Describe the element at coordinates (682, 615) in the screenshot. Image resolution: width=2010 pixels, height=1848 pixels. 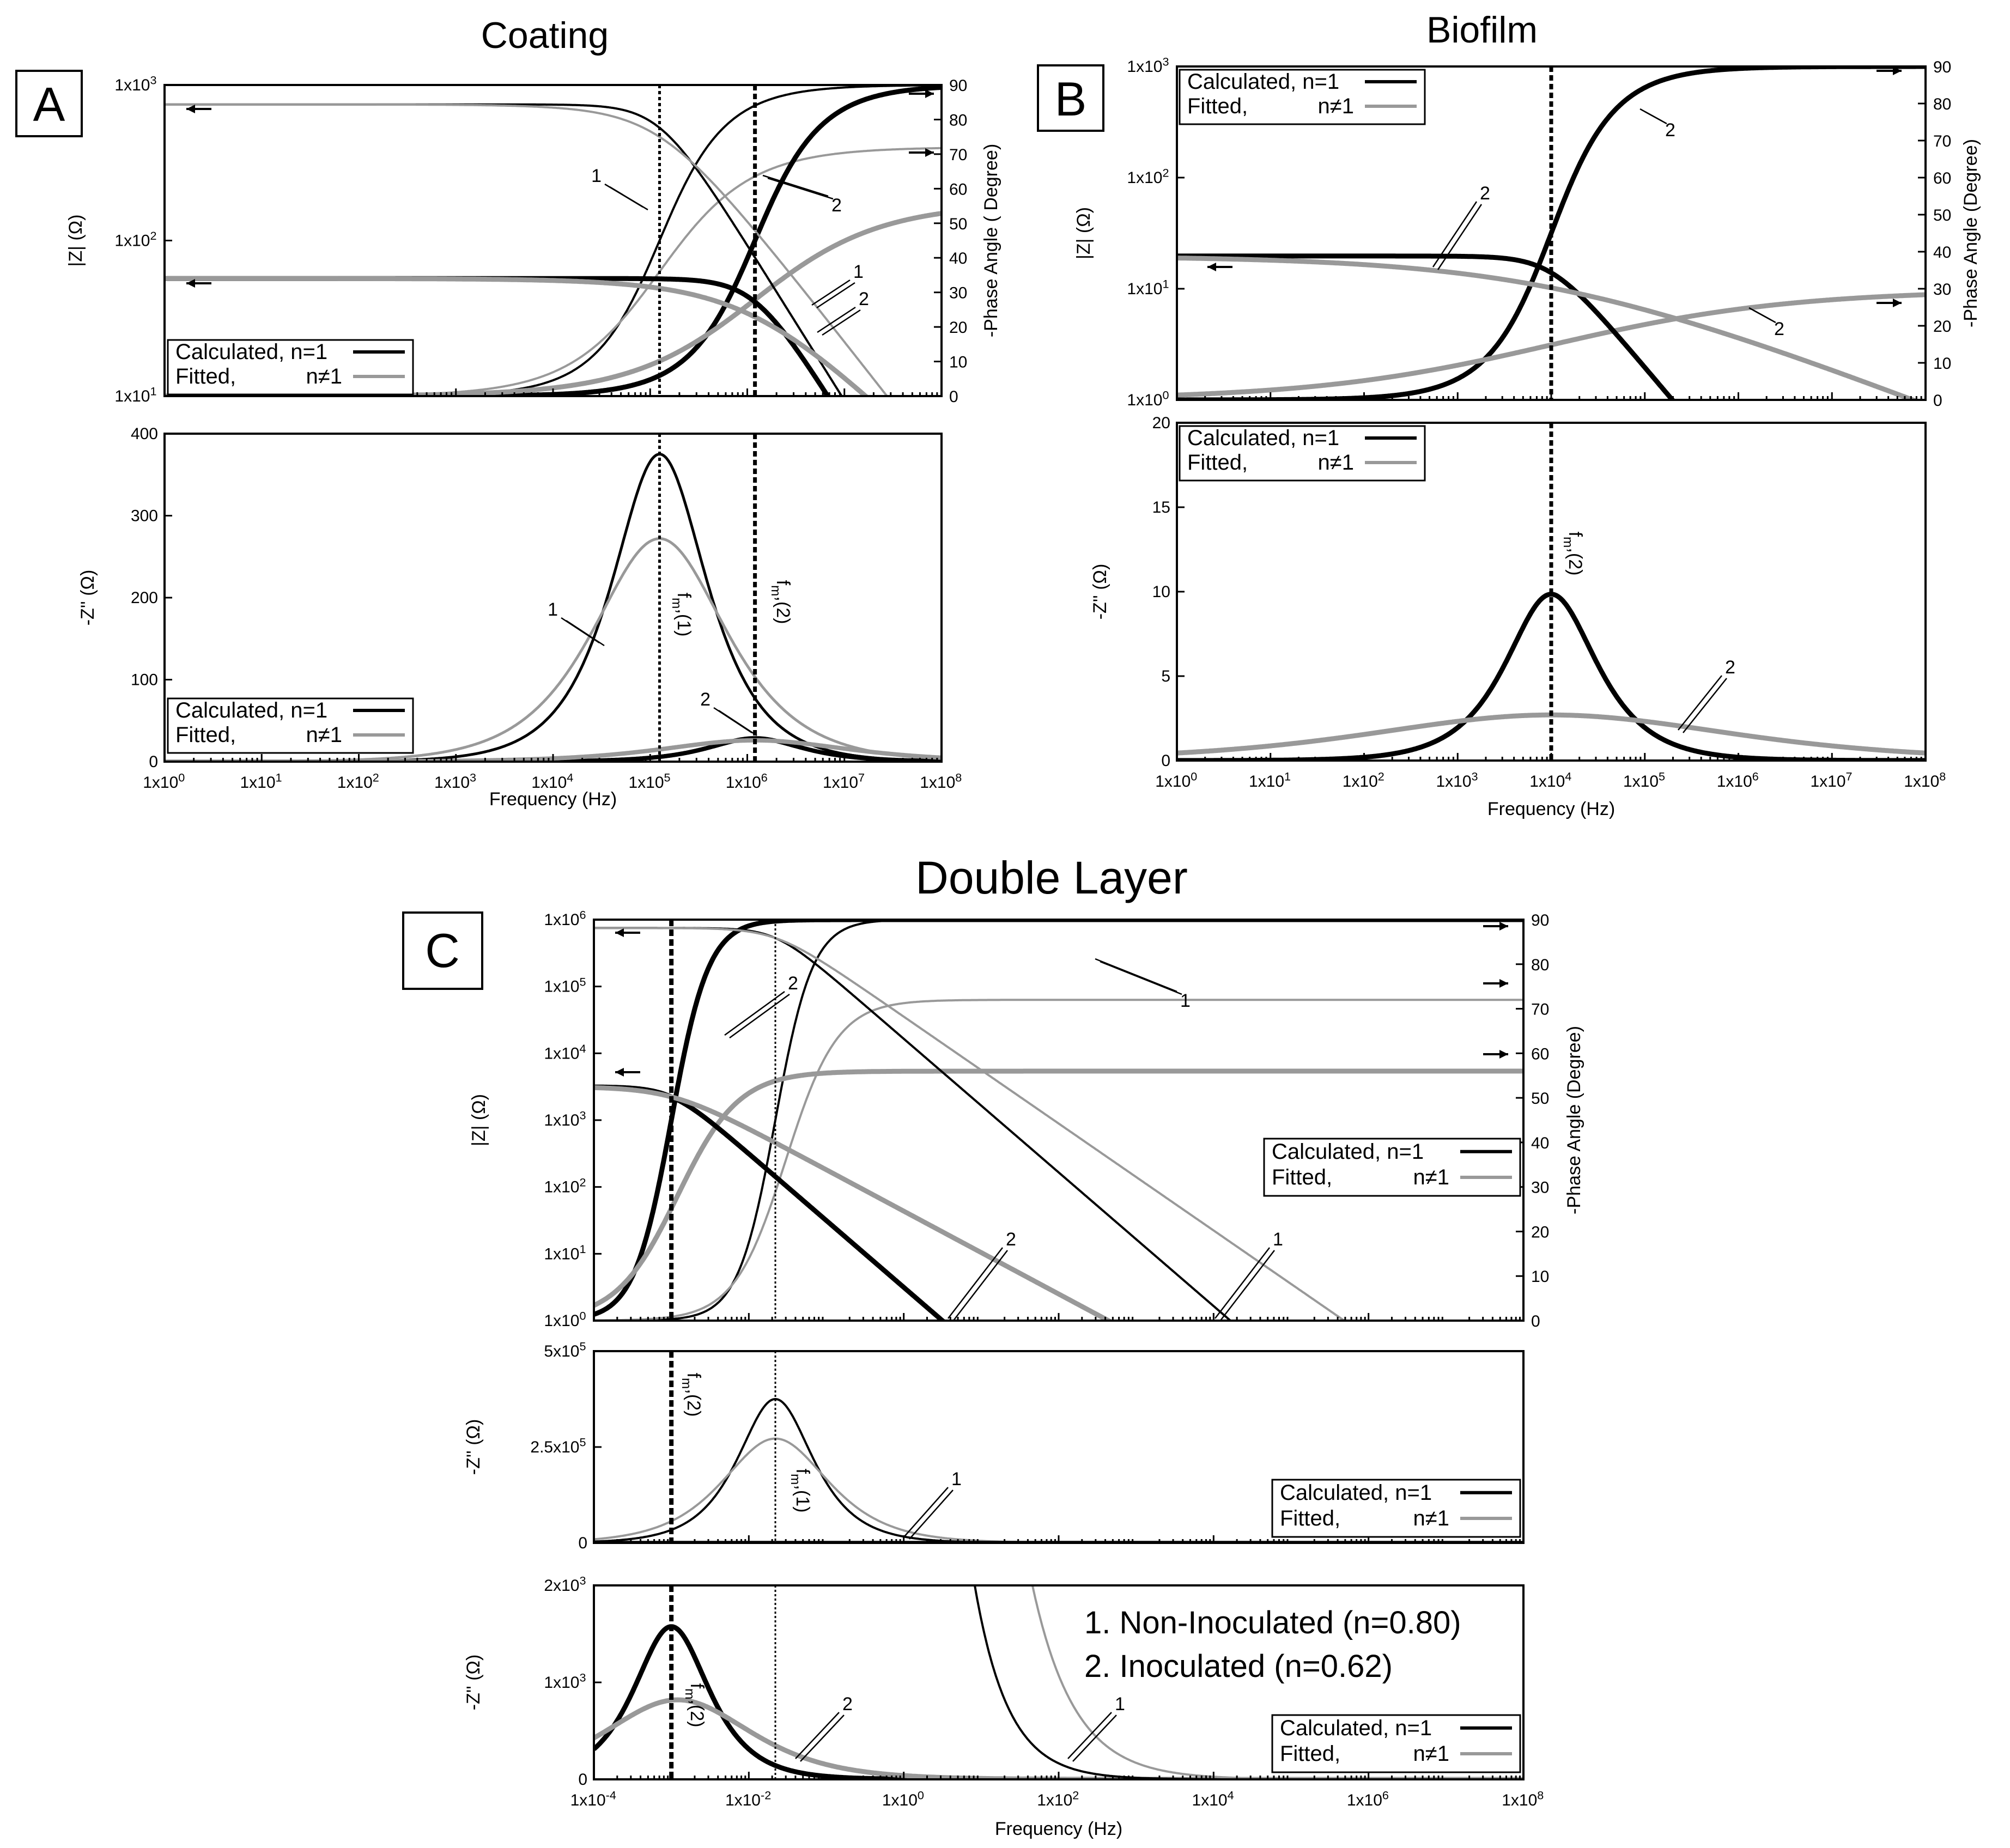
I see `fm1-label: fm,(1)` at that location.